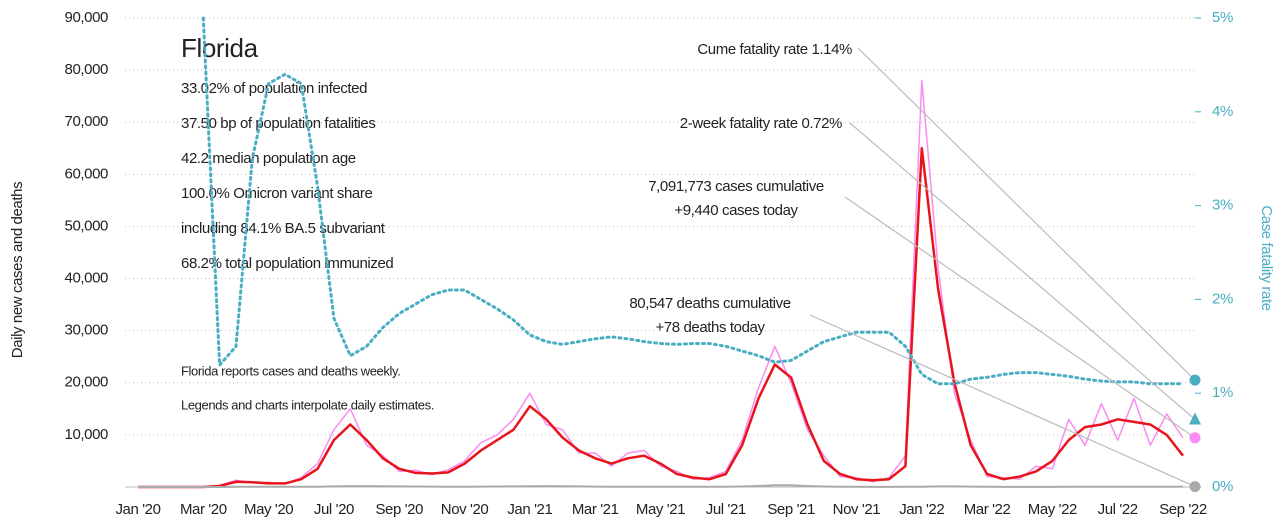  What do you see at coordinates (1222, 486) in the screenshot?
I see `y2-tick-label: 0%` at bounding box center [1222, 486].